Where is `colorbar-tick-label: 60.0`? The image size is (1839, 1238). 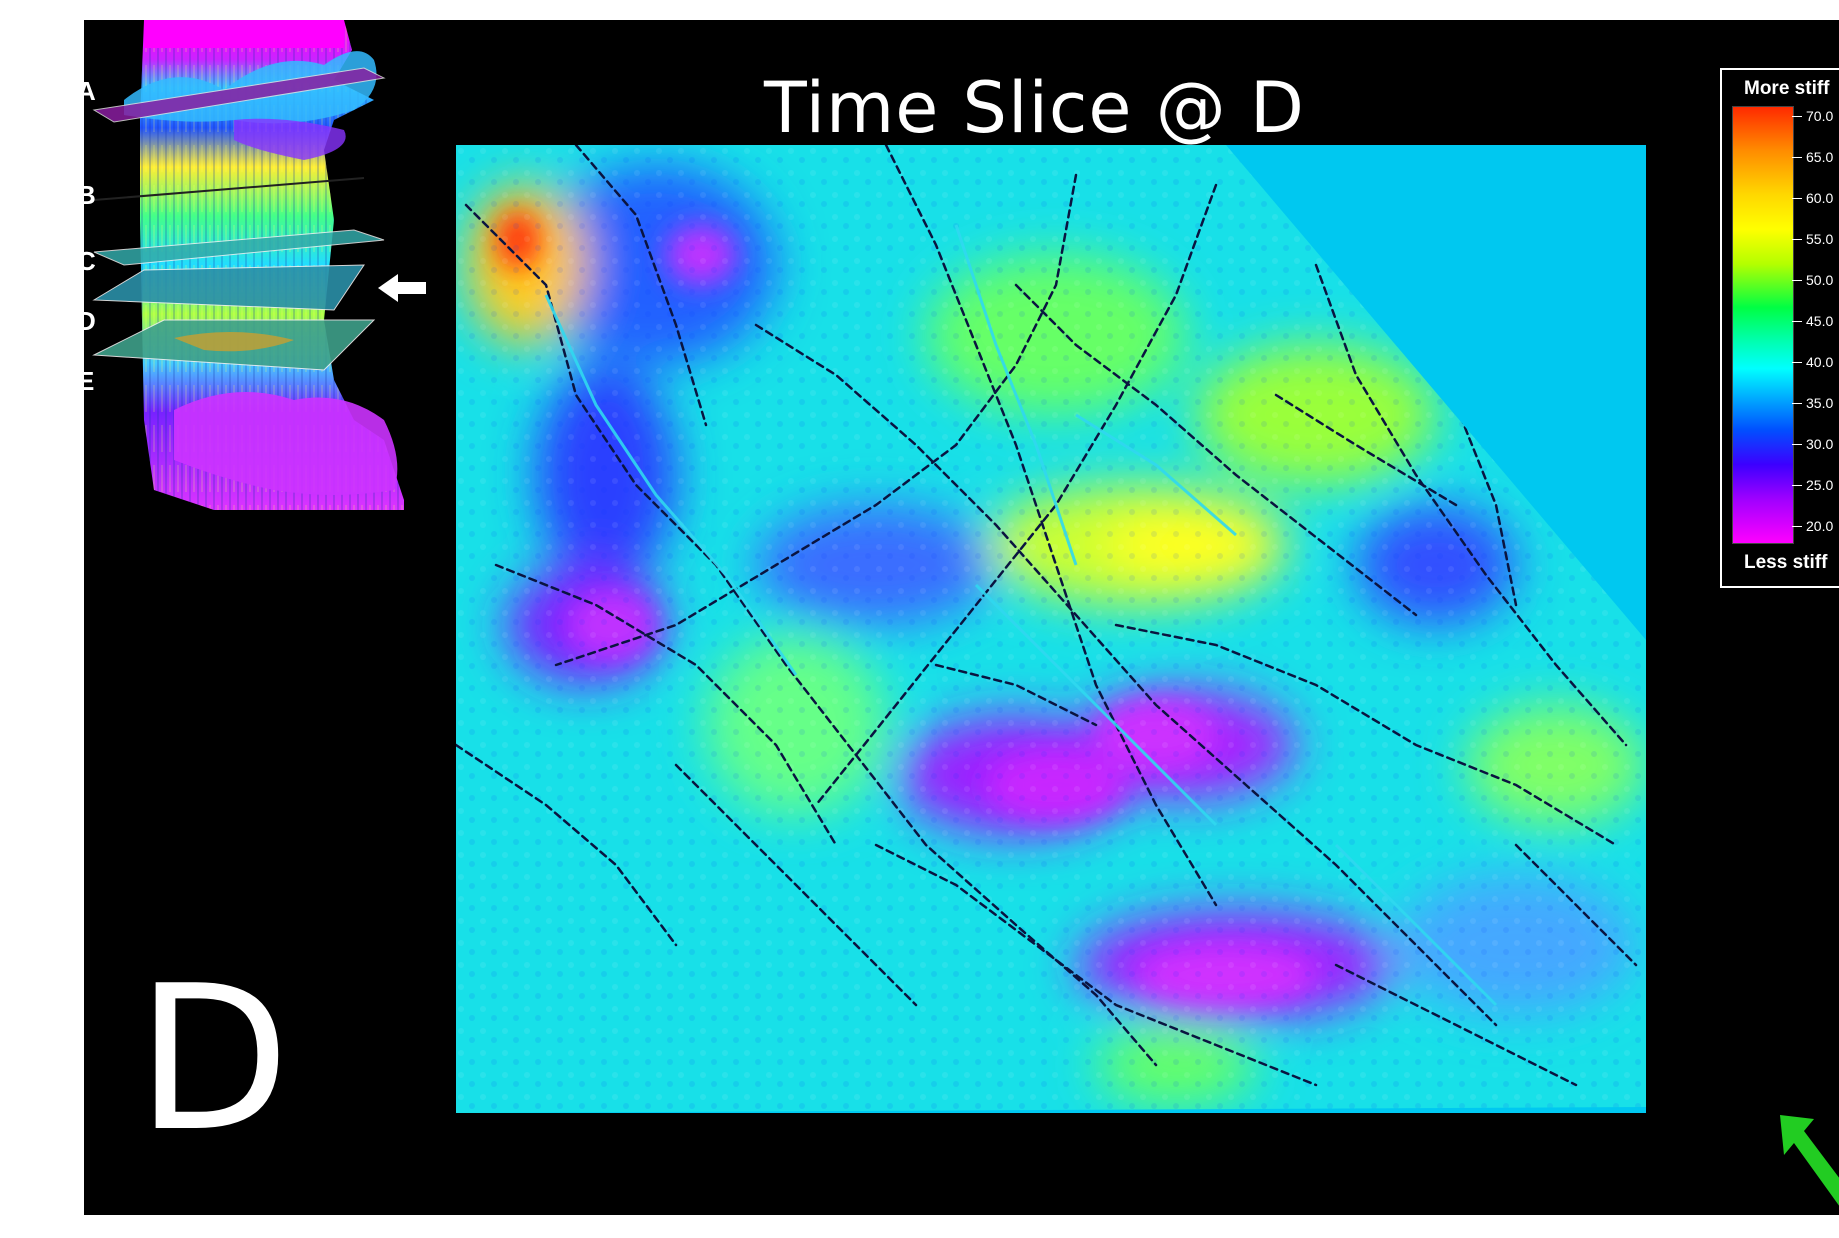 colorbar-tick-label: 60.0 is located at coordinates (1820, 198).